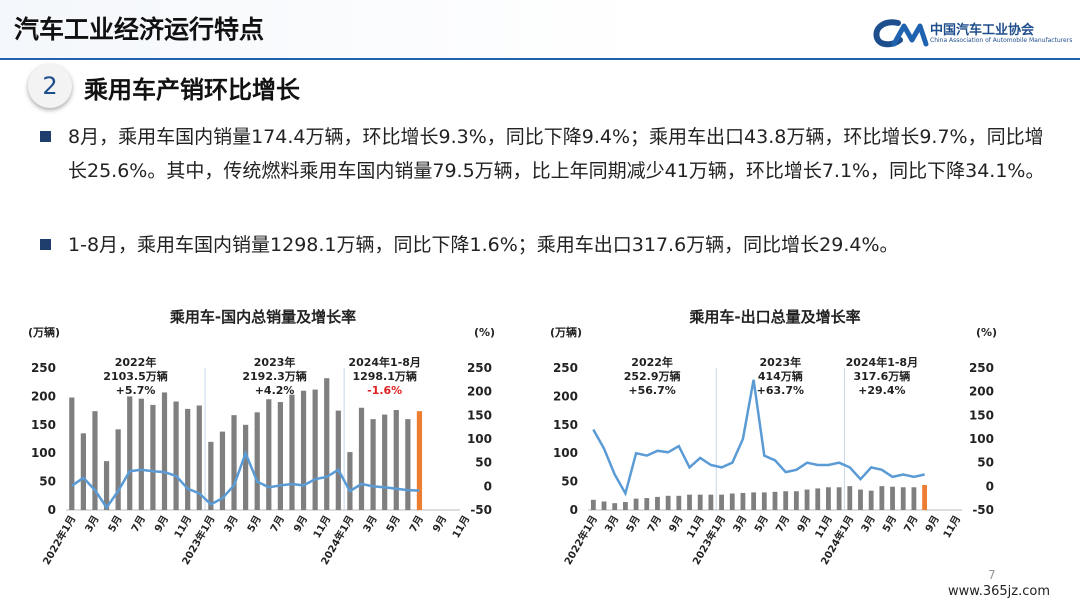 Image resolution: width=1080 pixels, height=607 pixels. Describe the element at coordinates (565, 453) in the screenshot. I see `y-tick-label-left: 100` at that location.